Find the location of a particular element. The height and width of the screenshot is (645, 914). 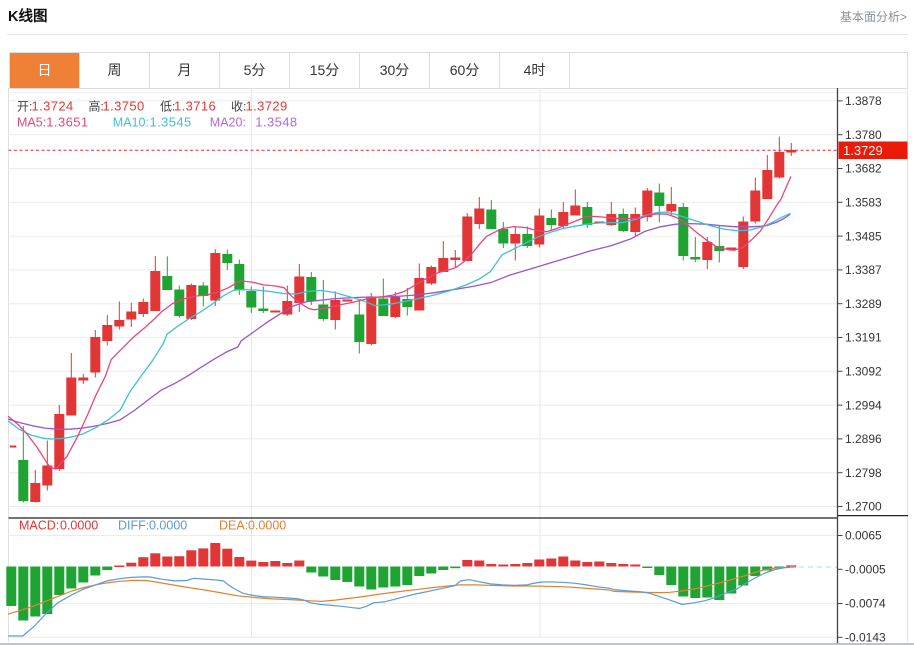

svg-text: 1.2798 is located at coordinates (863, 473).